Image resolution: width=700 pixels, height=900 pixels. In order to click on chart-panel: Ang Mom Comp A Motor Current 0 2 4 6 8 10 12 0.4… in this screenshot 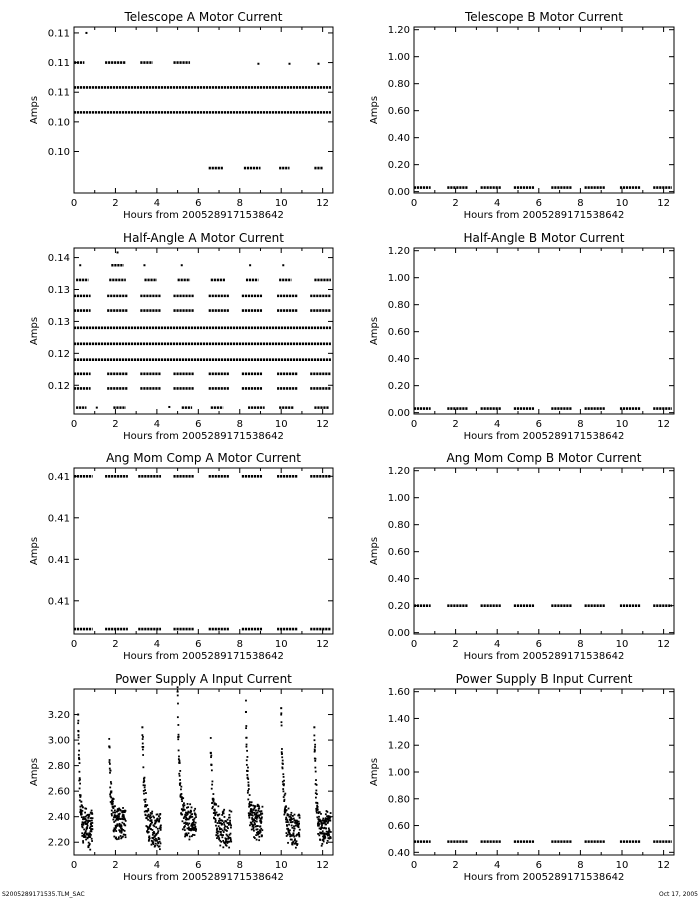, I will do `click(181, 556)`.